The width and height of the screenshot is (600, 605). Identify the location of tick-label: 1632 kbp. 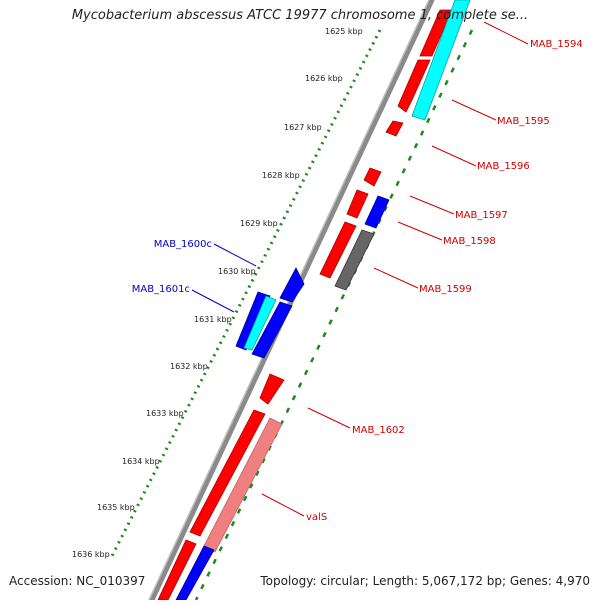
(189, 366).